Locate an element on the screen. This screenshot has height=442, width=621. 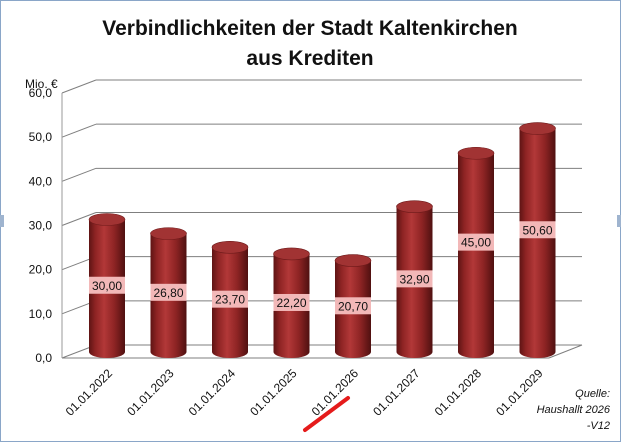
data-label-text: 22,20 is located at coordinates (291, 303).